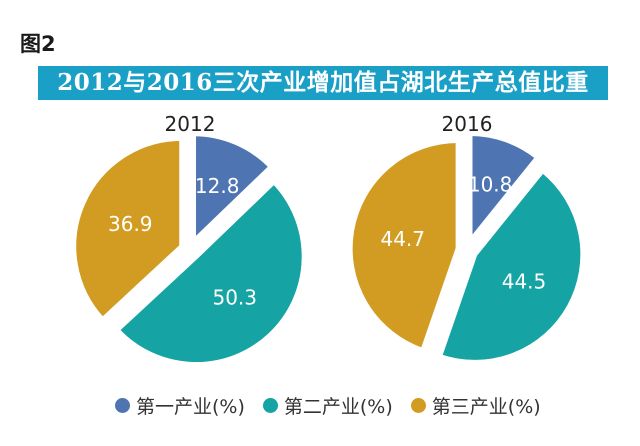  Describe the element at coordinates (486, 406) in the screenshot. I see `legend-label-tertiary: 第三产业(%)` at that location.